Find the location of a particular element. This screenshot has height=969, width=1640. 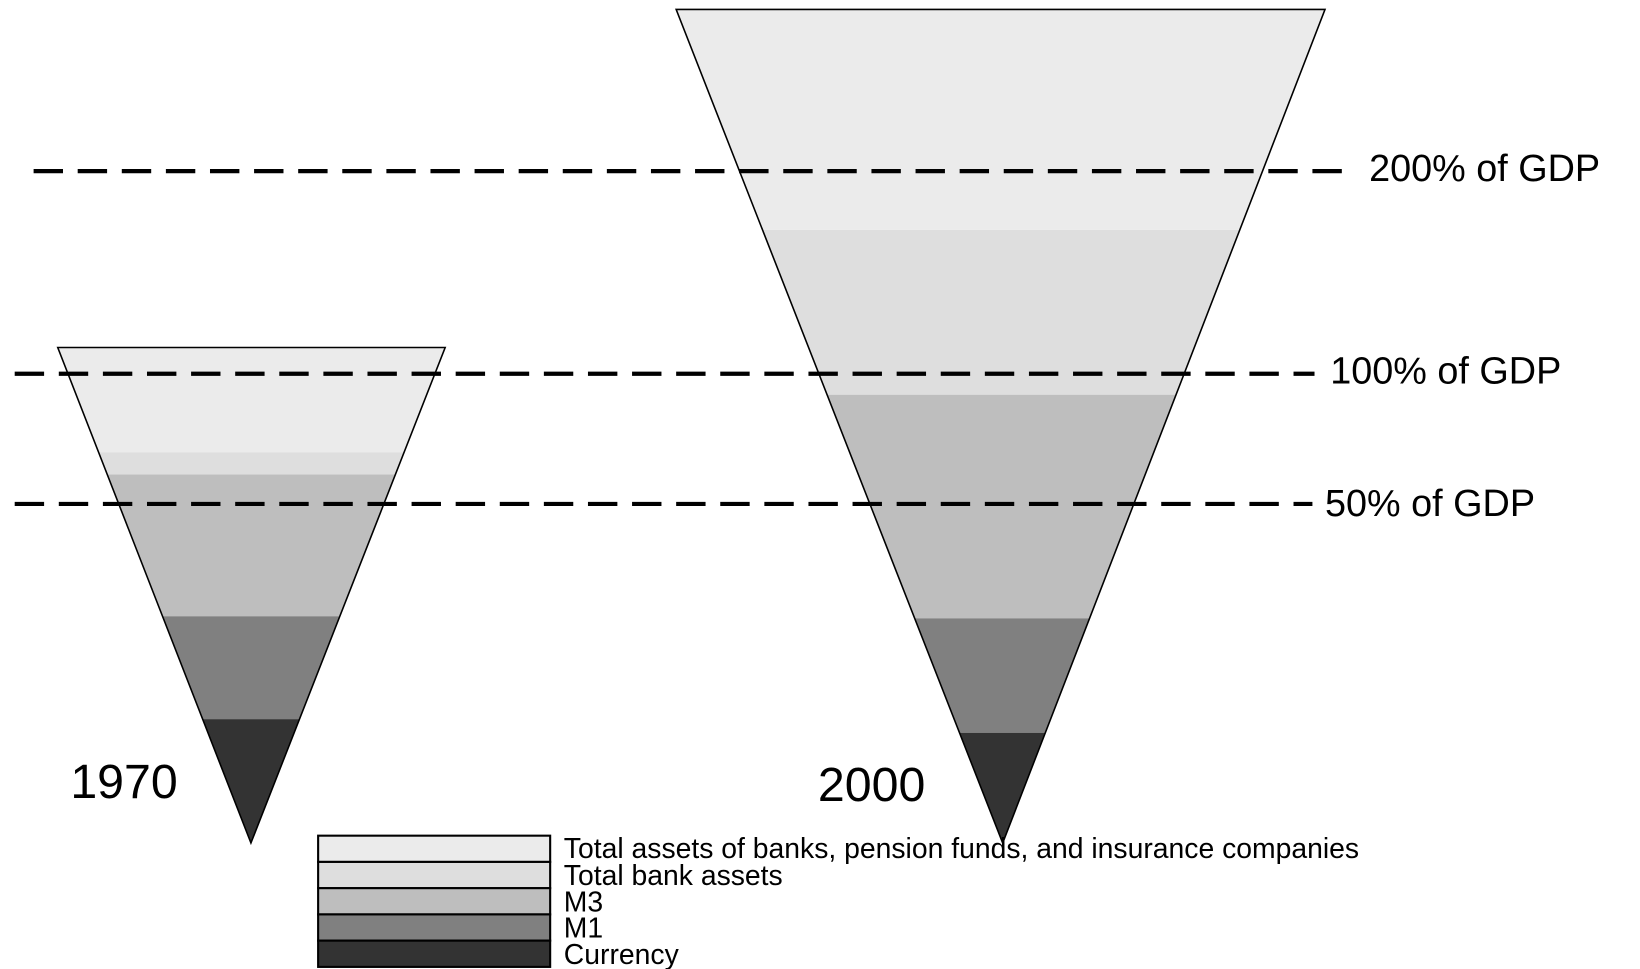

funnel-outline is located at coordinates (251, 596).